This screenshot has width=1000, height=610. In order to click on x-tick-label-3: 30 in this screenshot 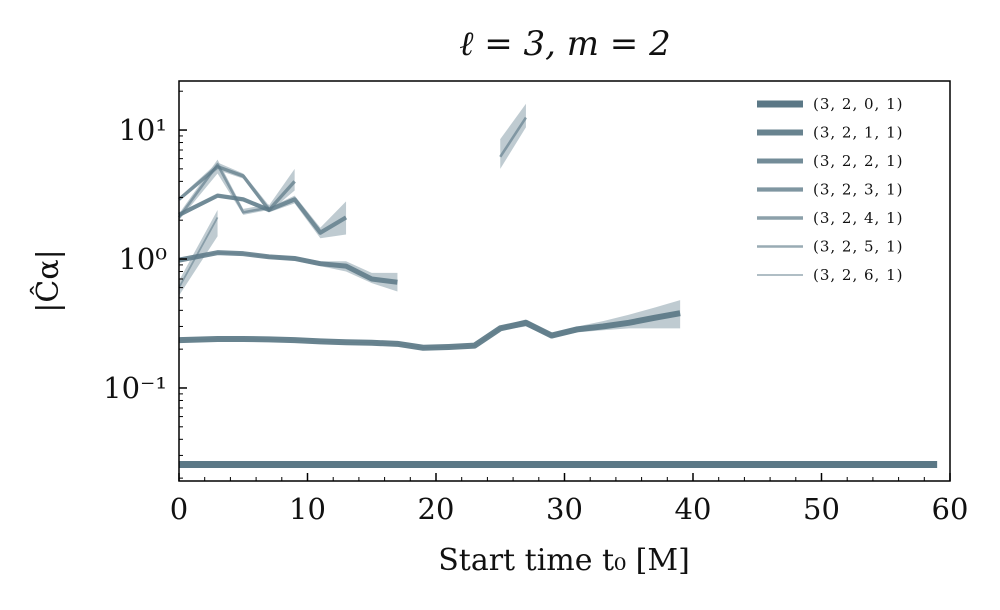, I will do `click(564, 509)`.